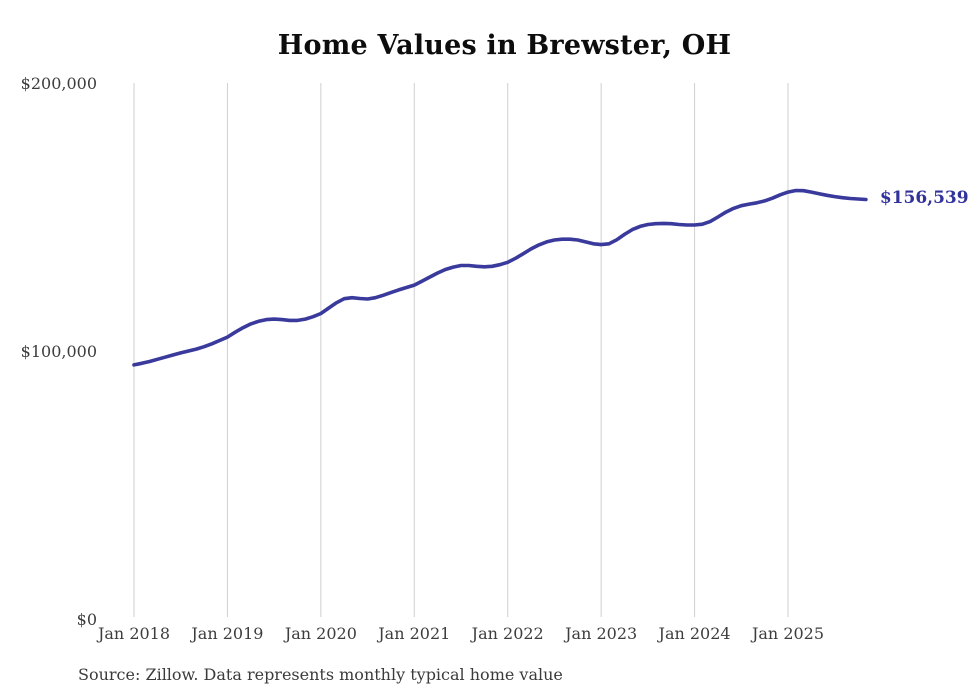  Describe the element at coordinates (414, 633) in the screenshot. I see `x-tick-label: Jan 2021` at that location.